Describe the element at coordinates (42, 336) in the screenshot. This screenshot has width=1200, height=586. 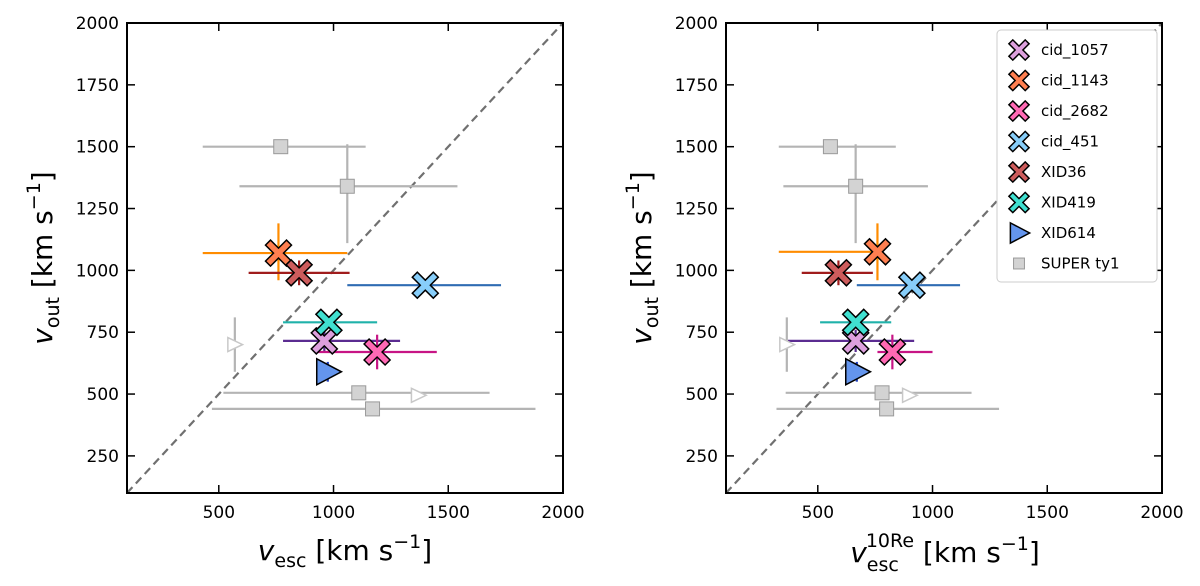
I see `left-ylabel-v: v` at that location.